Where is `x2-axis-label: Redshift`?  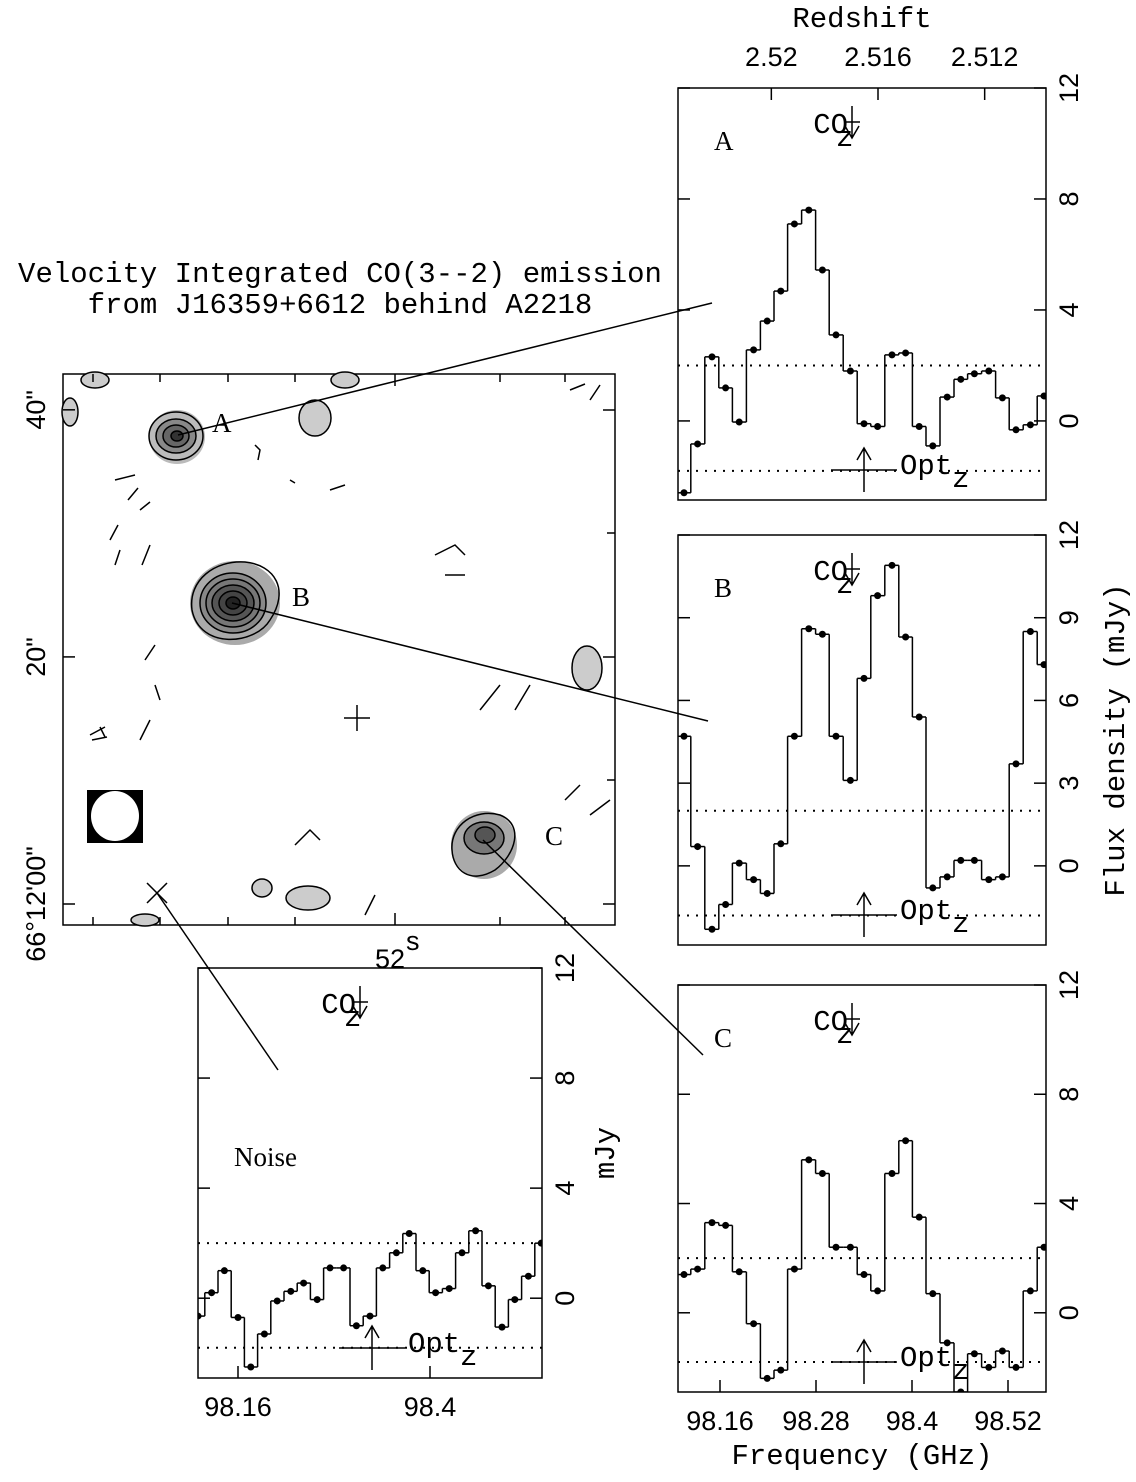 x2-axis-label: Redshift is located at coordinates (861, 19).